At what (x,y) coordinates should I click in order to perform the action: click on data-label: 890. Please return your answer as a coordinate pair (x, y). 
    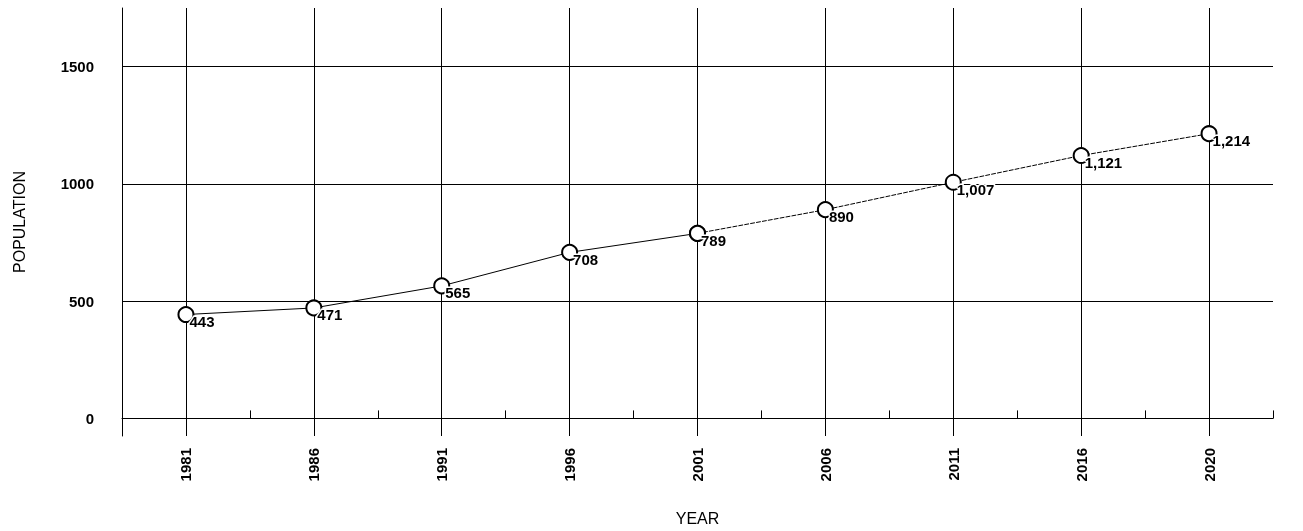
    Looking at the image, I should click on (841, 217).